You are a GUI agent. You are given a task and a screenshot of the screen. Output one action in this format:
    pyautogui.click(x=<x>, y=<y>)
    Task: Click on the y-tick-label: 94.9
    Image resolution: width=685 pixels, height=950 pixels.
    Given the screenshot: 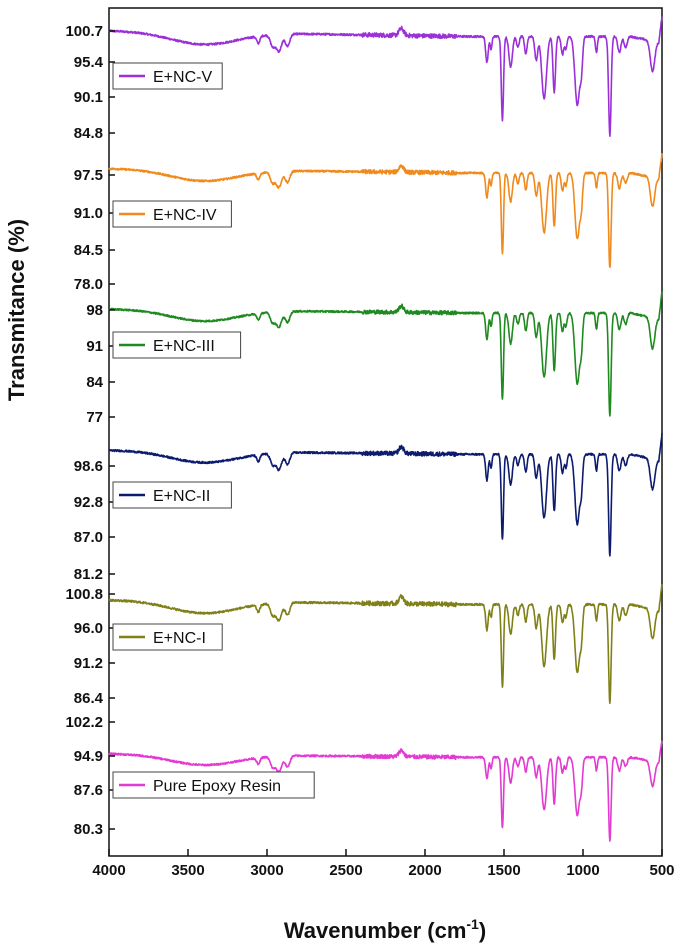 What is the action you would take?
    pyautogui.click(x=88, y=756)
    